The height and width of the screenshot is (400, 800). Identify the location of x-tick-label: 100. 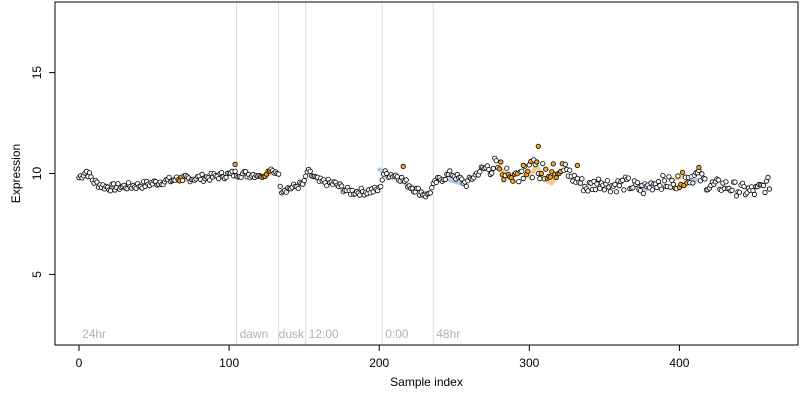
(229, 363).